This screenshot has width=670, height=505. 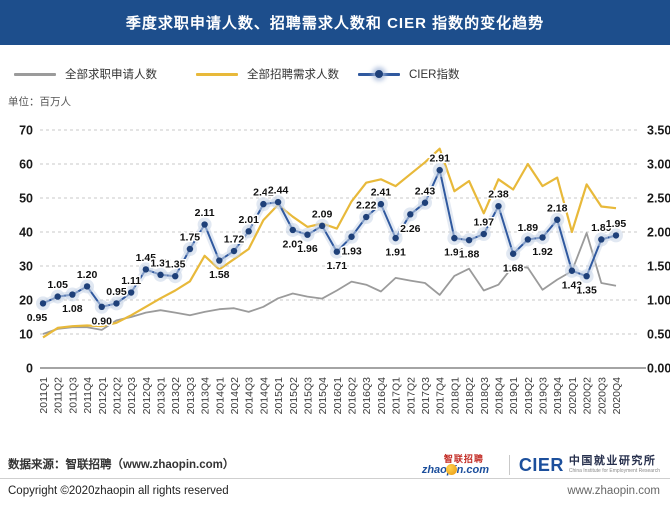 What do you see at coordinates (147, 396) in the screenshot?
I see `svg-text: 2012Q4` at bounding box center [147, 396].